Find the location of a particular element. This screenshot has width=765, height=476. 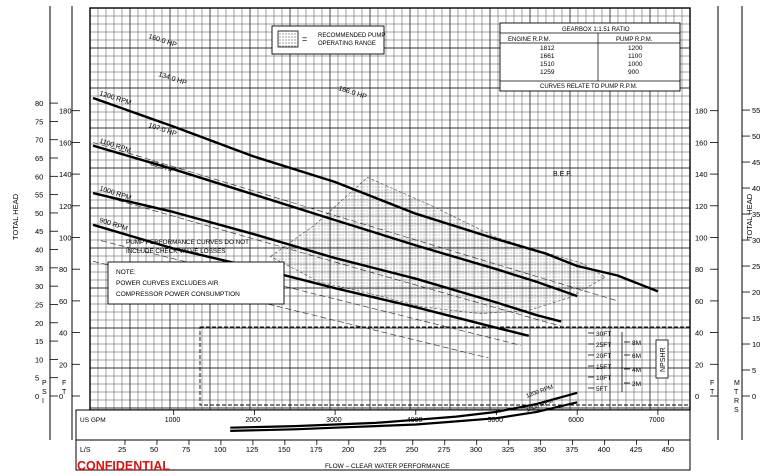

x-axis-band-gpm is located at coordinates (383, 425).